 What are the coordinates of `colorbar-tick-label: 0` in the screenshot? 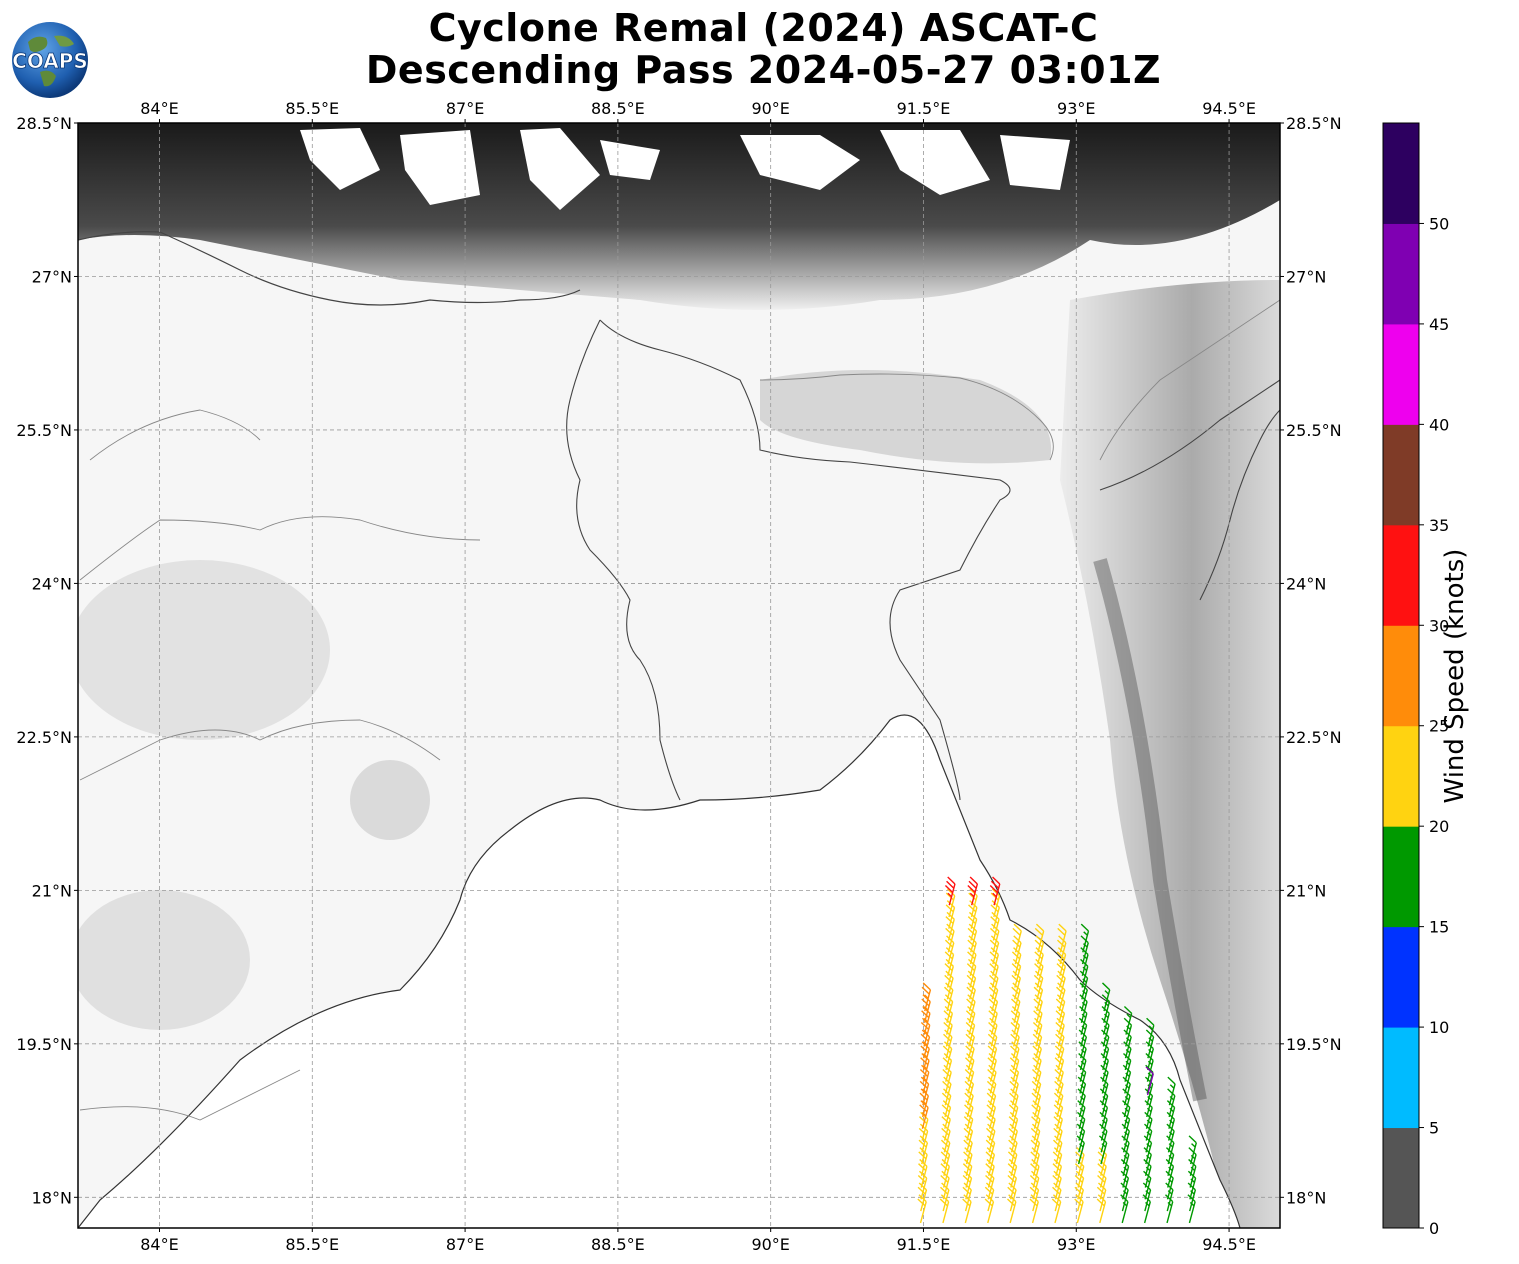 It's located at (1434, 1228).